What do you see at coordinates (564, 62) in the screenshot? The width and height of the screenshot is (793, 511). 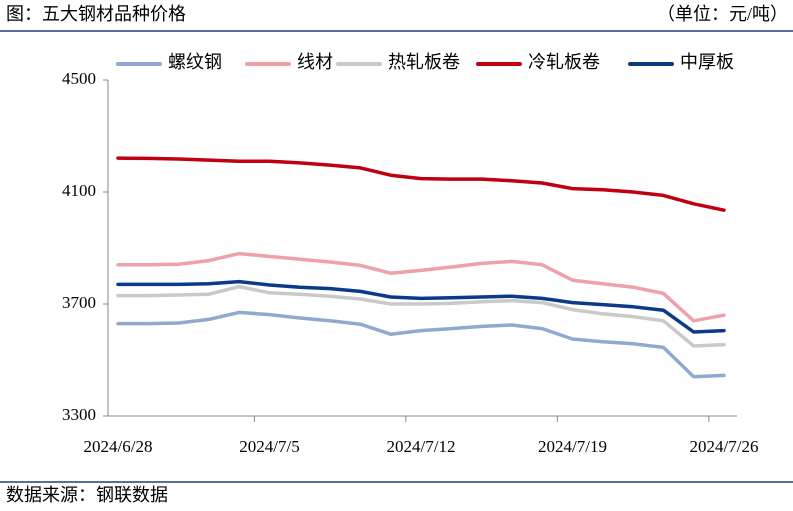 I see `legend-label: 冷轧板卷` at bounding box center [564, 62].